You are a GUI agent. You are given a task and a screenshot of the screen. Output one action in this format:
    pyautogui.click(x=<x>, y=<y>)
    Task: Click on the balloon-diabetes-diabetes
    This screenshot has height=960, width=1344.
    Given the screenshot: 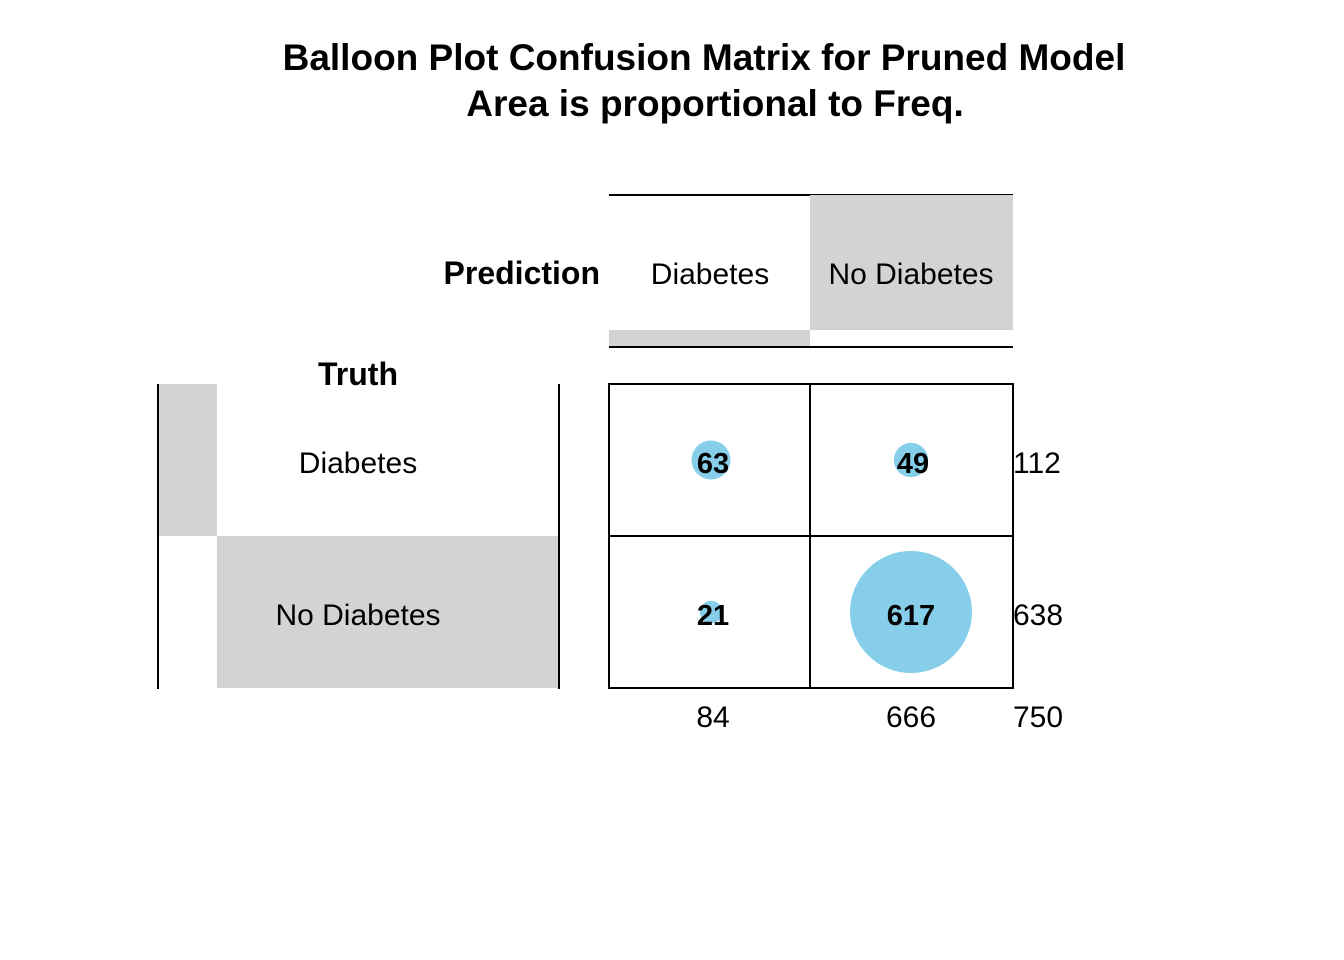 What is the action you would take?
    pyautogui.click(x=711, y=460)
    